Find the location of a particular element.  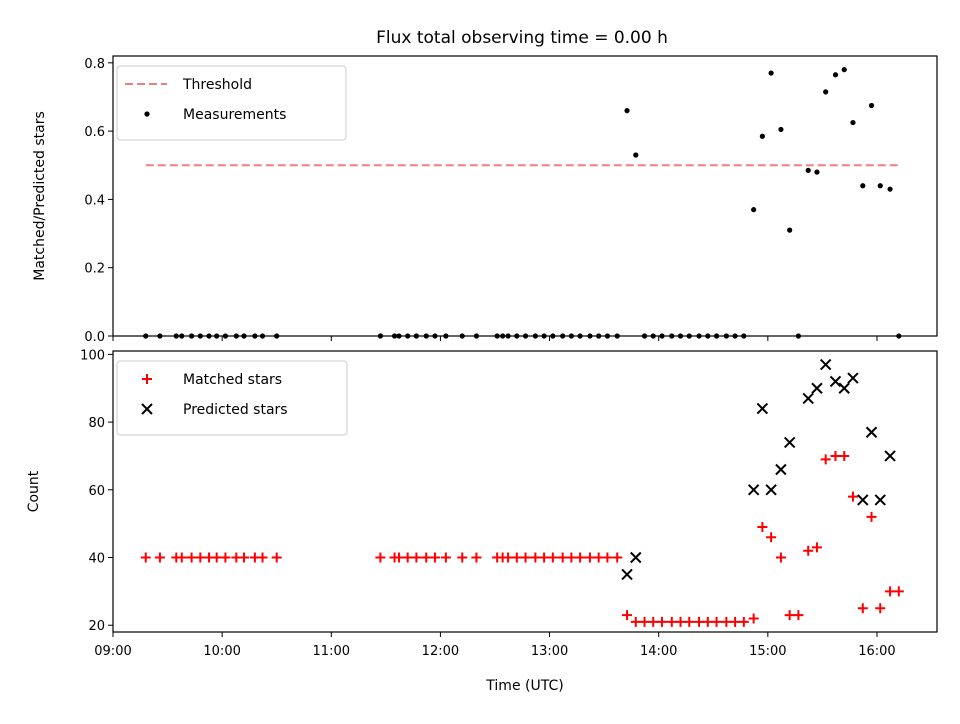

x-tick-label: 13:00 is located at coordinates (549, 651).